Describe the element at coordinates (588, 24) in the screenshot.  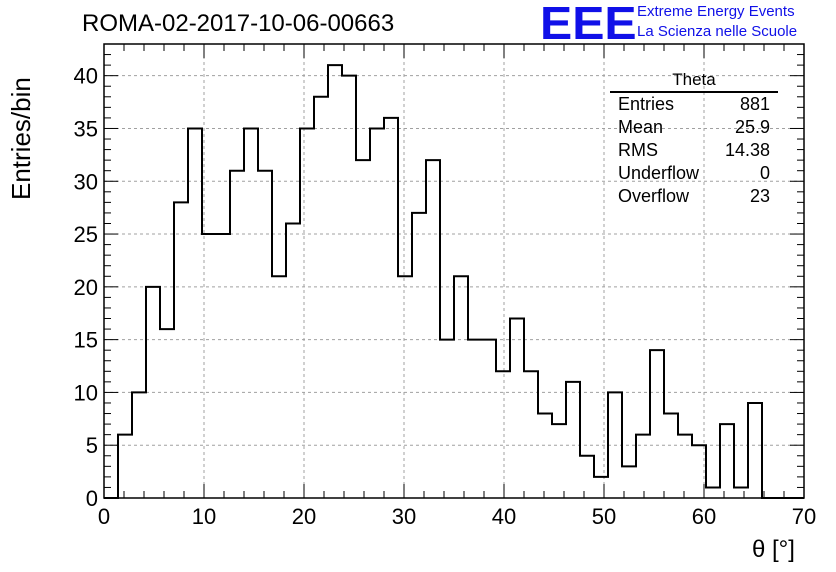
I see `eee-logo: EEE` at that location.